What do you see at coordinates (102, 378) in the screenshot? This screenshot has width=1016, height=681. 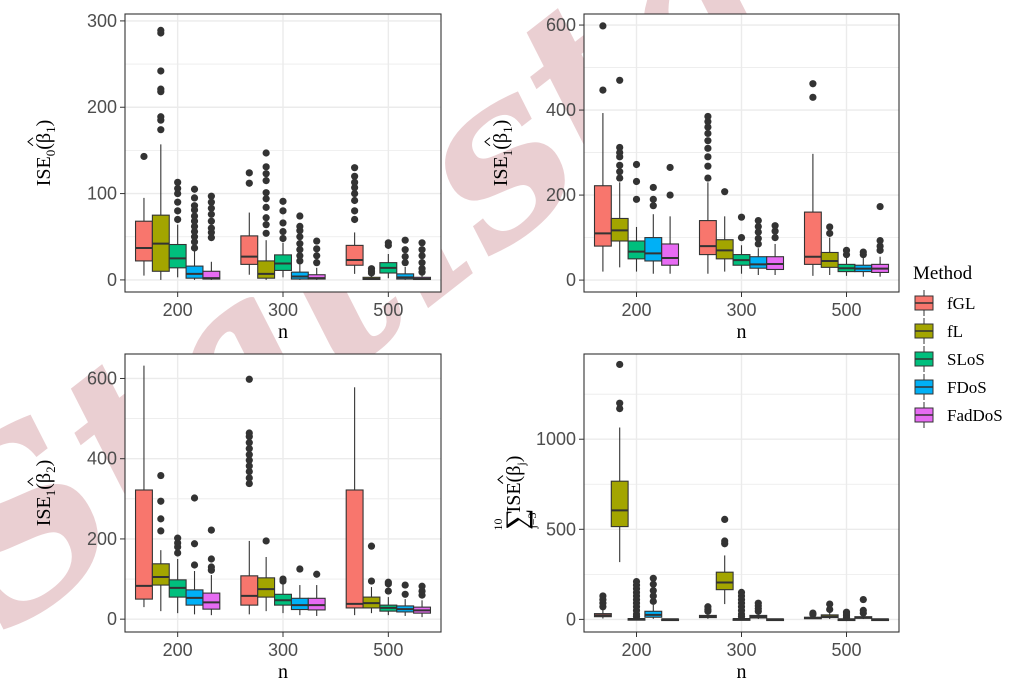 I see `y-tick-label: 600` at bounding box center [102, 378].